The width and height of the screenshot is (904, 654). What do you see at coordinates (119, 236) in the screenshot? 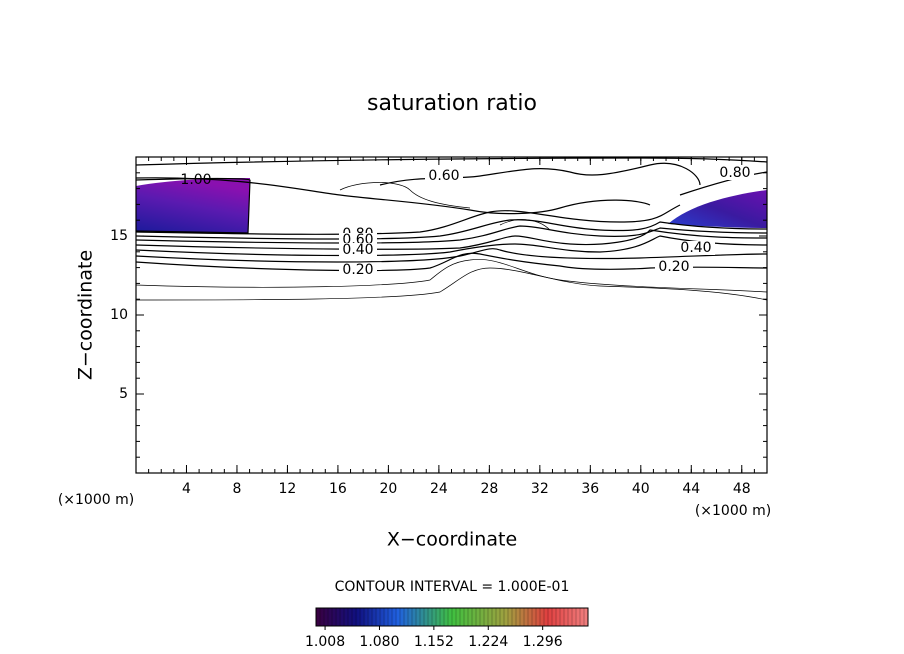
I see `y-tick-label: 15` at bounding box center [119, 236].